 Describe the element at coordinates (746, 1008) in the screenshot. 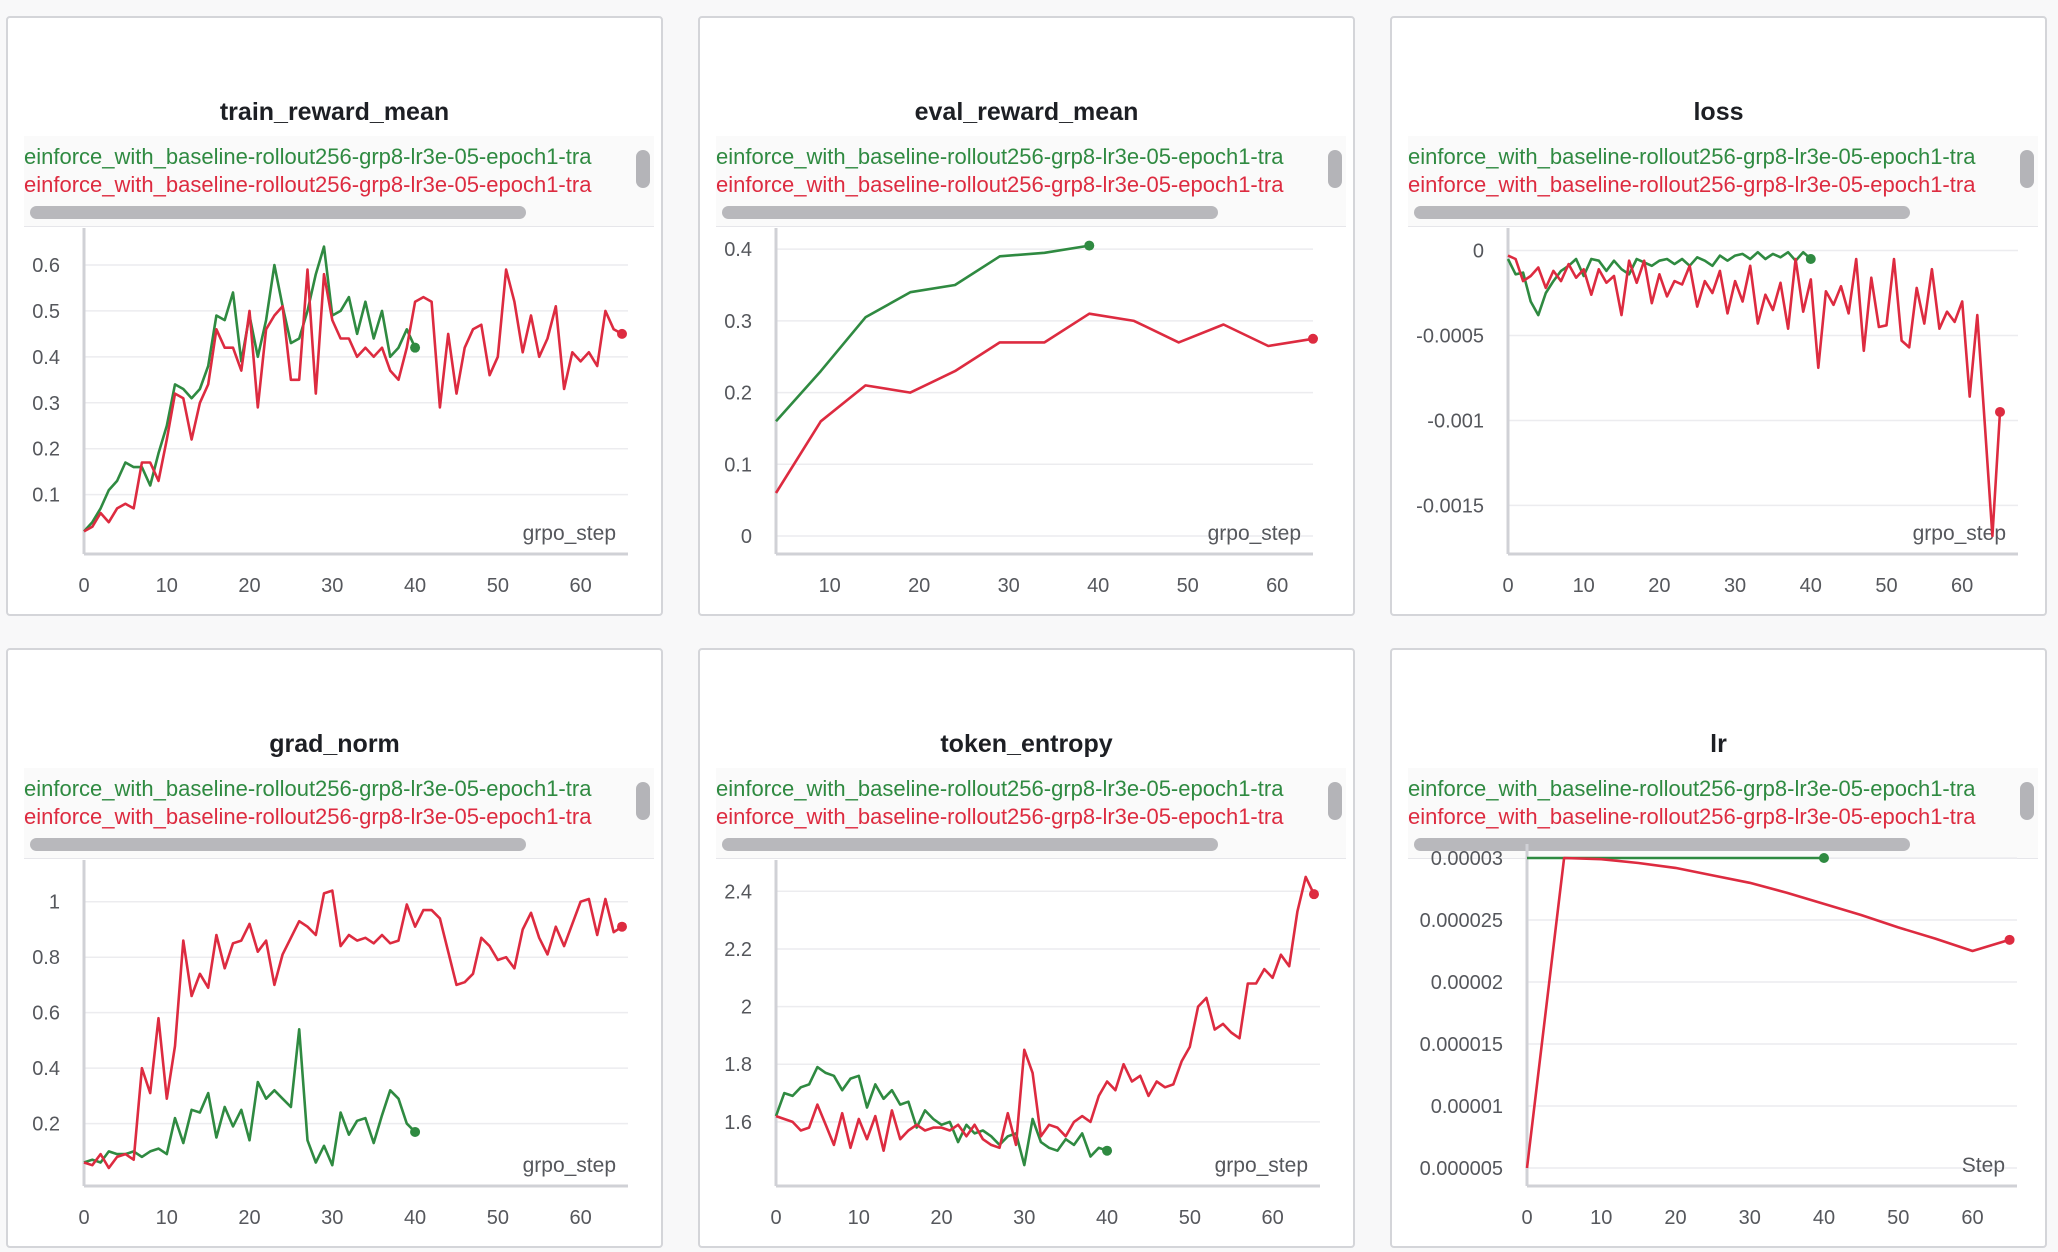

I see `y-tick-label: 2` at that location.